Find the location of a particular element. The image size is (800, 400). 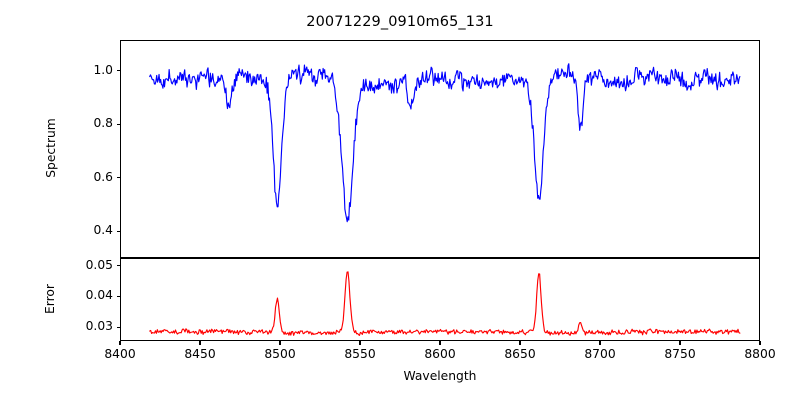

wavelength-tick-label: 8650 is located at coordinates (520, 354).